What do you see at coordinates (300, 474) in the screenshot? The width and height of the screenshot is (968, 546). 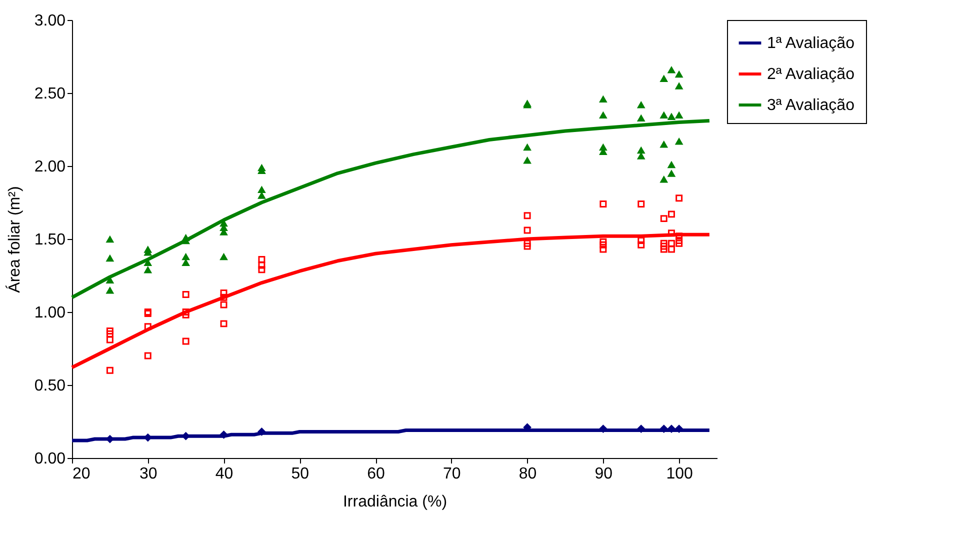 I see `x-tick-label: 50` at bounding box center [300, 474].